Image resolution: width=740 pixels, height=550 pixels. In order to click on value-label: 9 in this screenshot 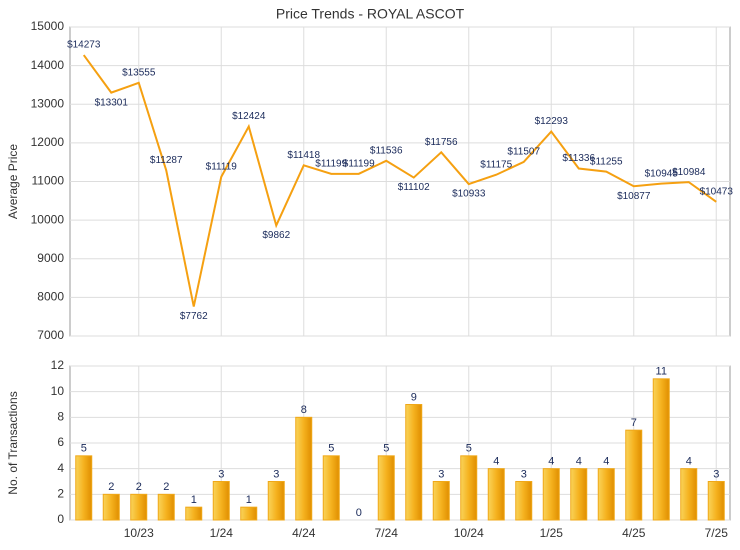, I will do `click(414, 397)`.